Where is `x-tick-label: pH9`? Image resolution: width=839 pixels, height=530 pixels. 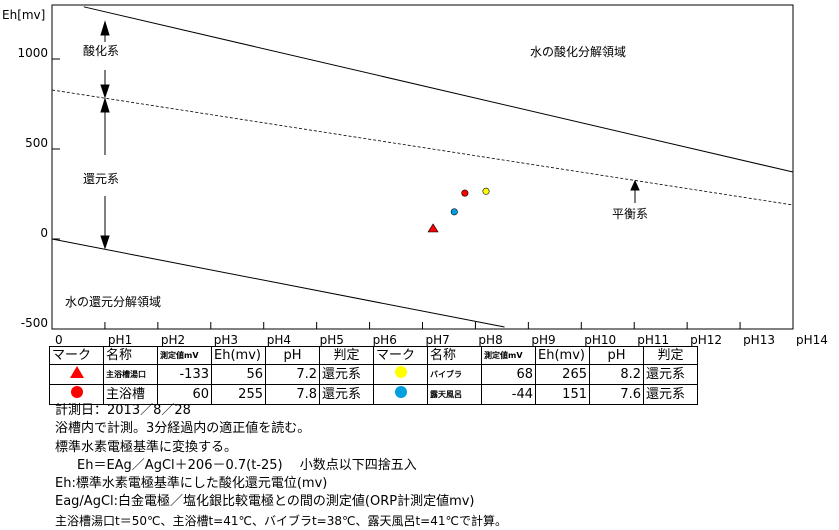 x-tick-label: pH9 is located at coordinates (543, 339).